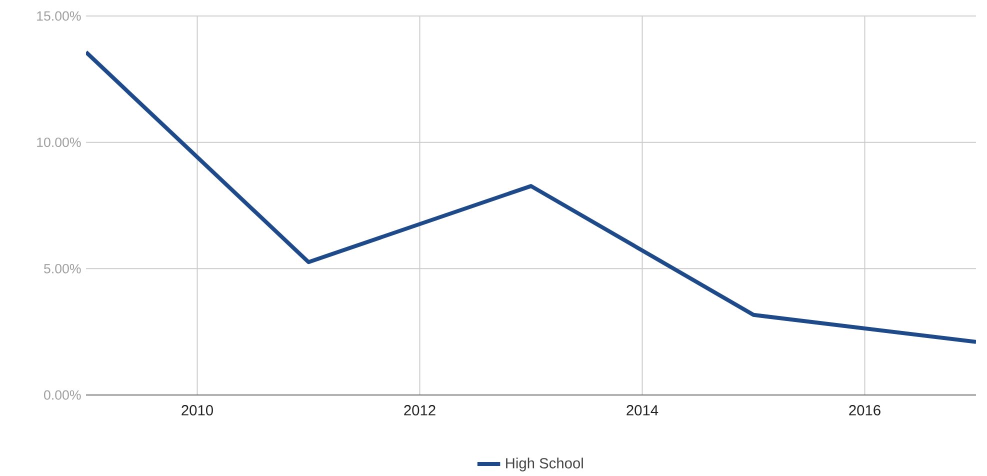 The width and height of the screenshot is (987, 476). I want to click on y-tick-label: 10.00%, so click(59, 143).